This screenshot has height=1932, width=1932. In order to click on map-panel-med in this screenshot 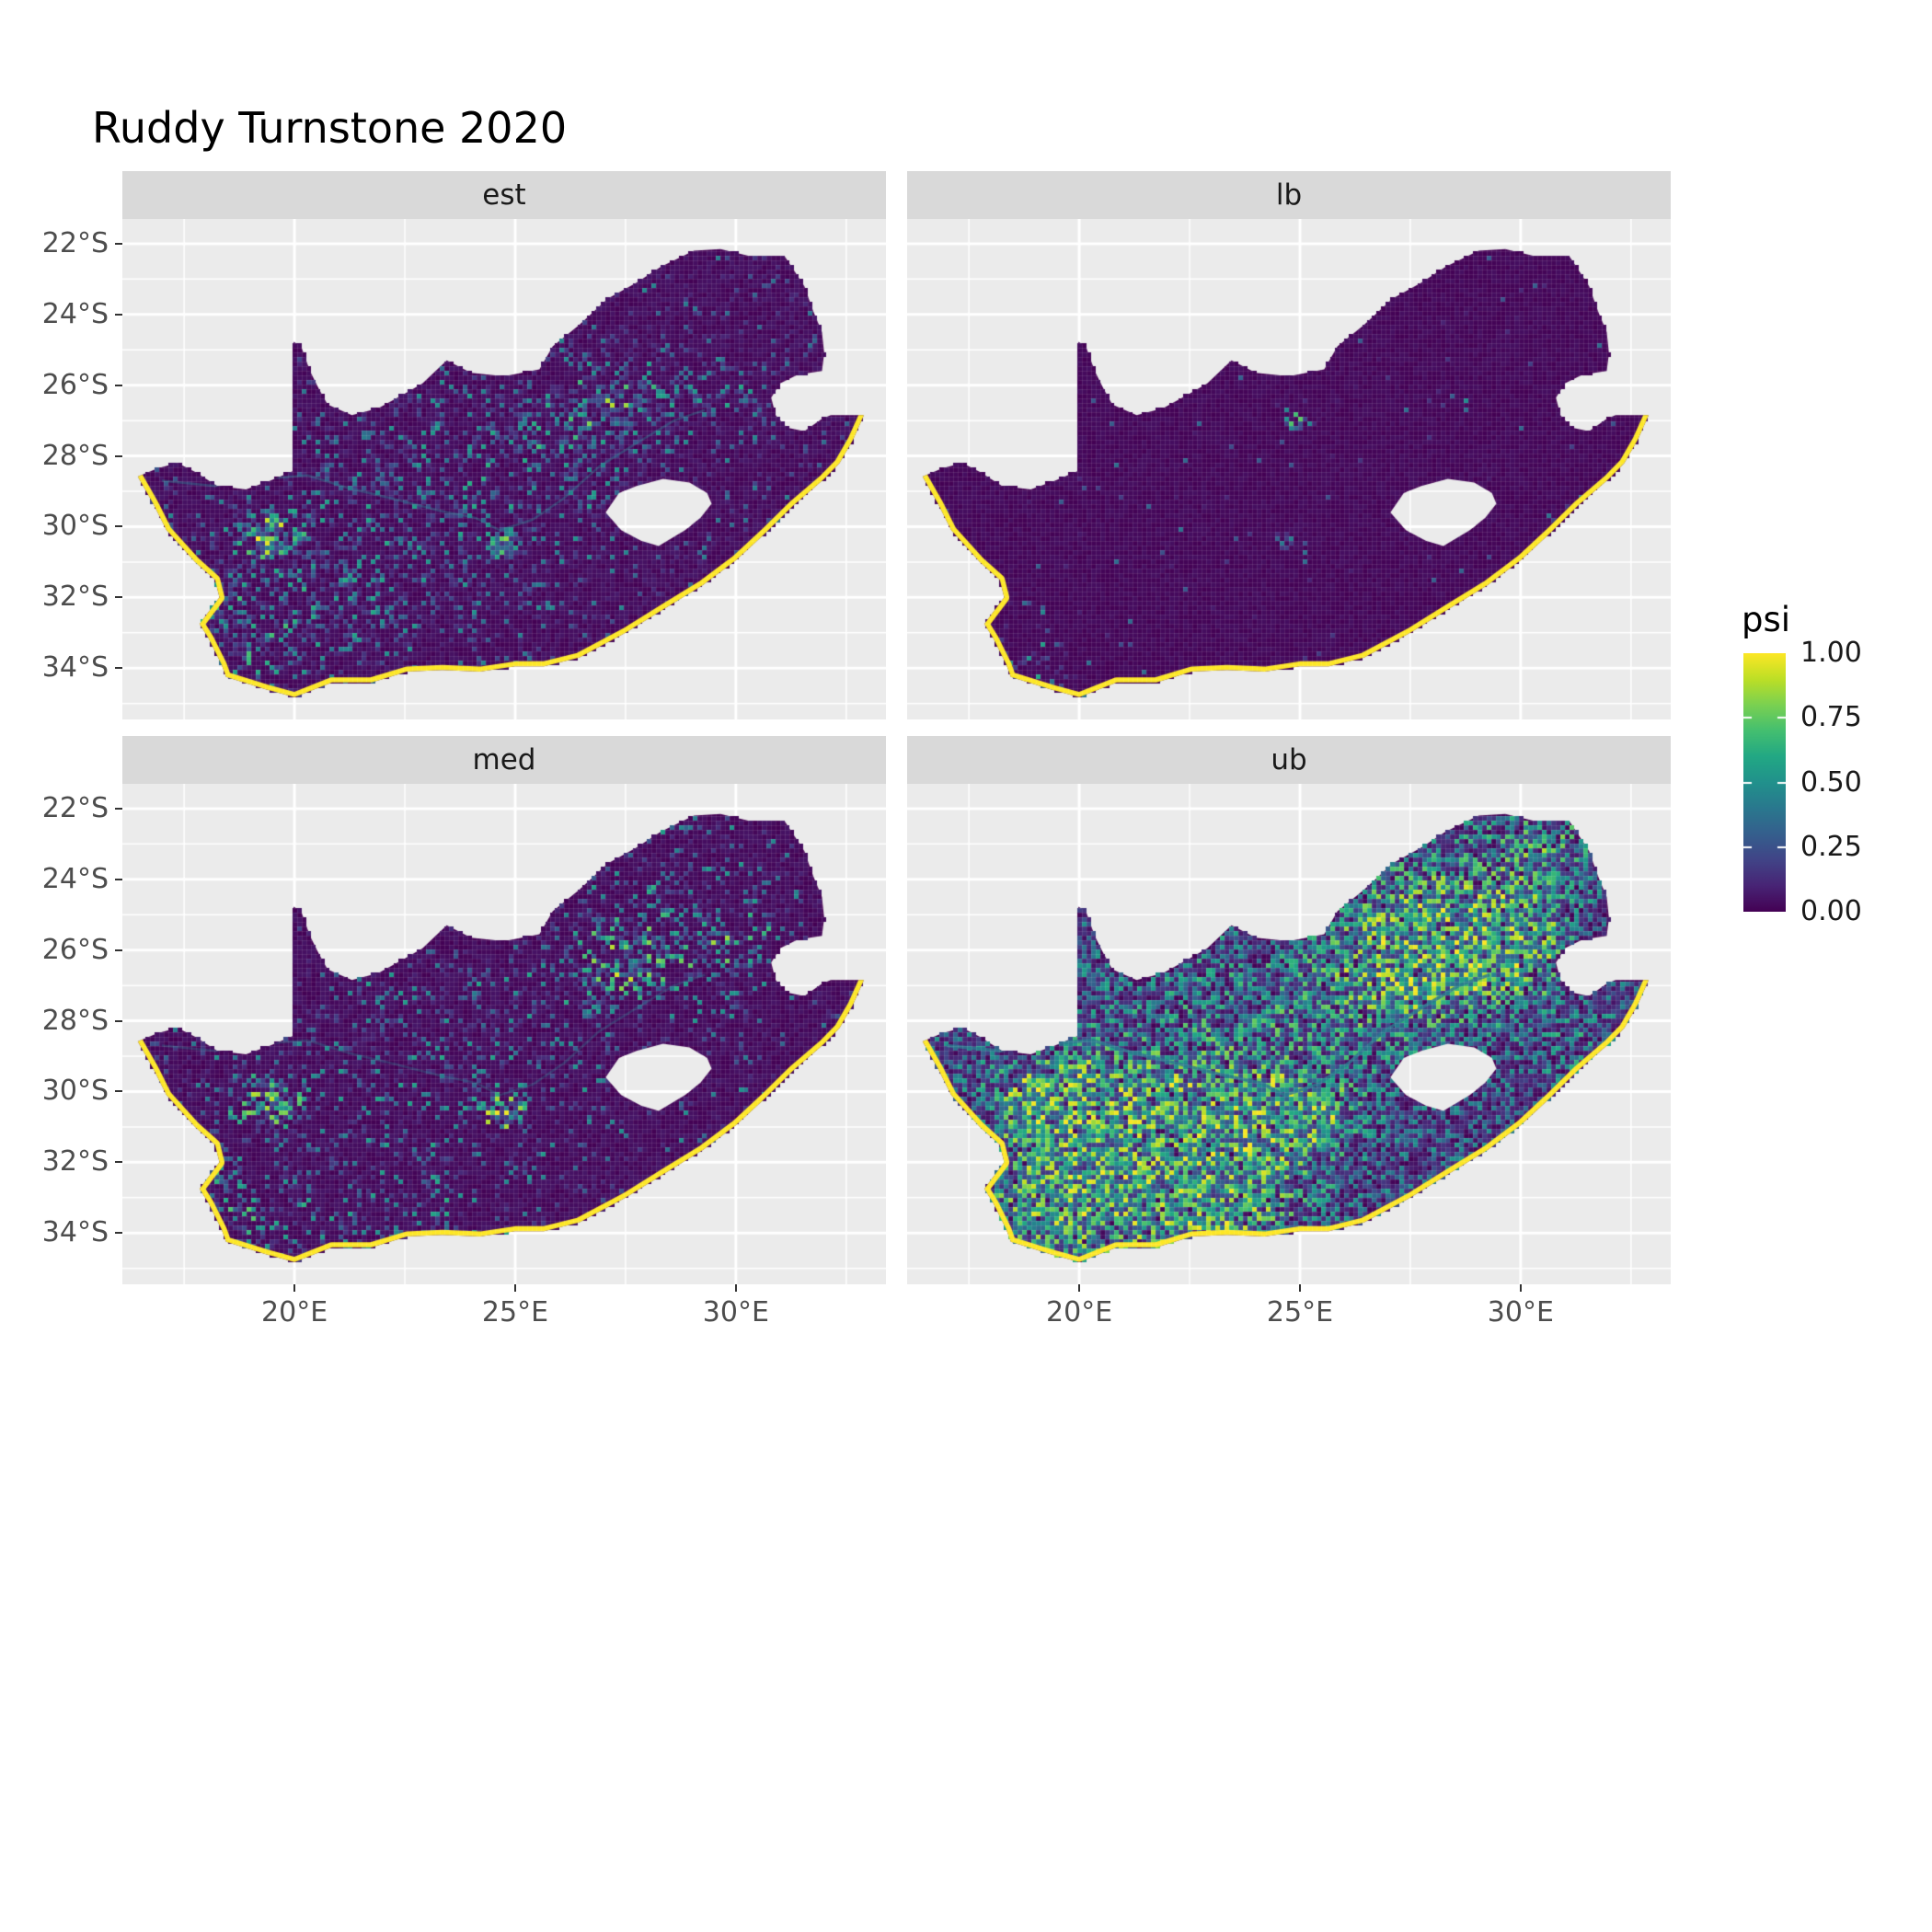, I will do `click(504, 1034)`.